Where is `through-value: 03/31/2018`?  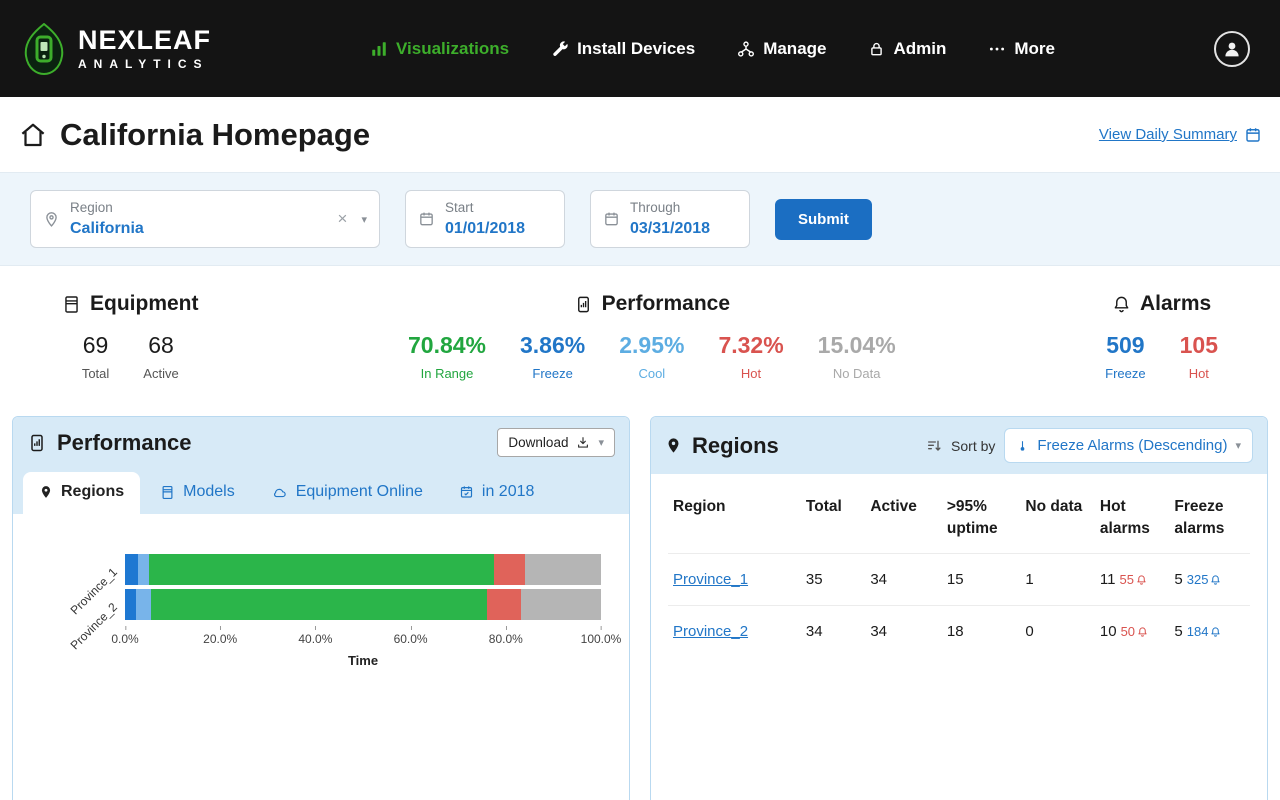 through-value: 03/31/2018 is located at coordinates (670, 228).